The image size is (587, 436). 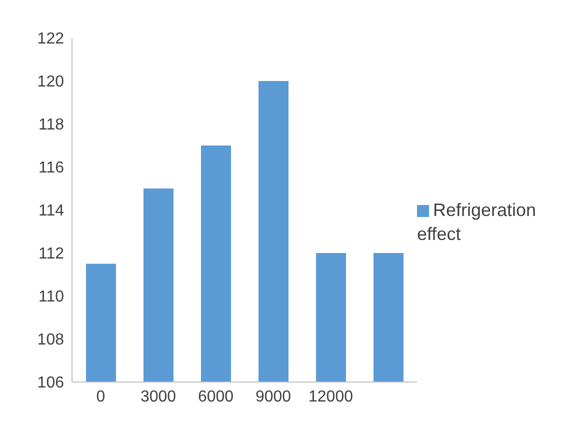 What do you see at coordinates (50, 82) in the screenshot?
I see `y-tick-label: 120` at bounding box center [50, 82].